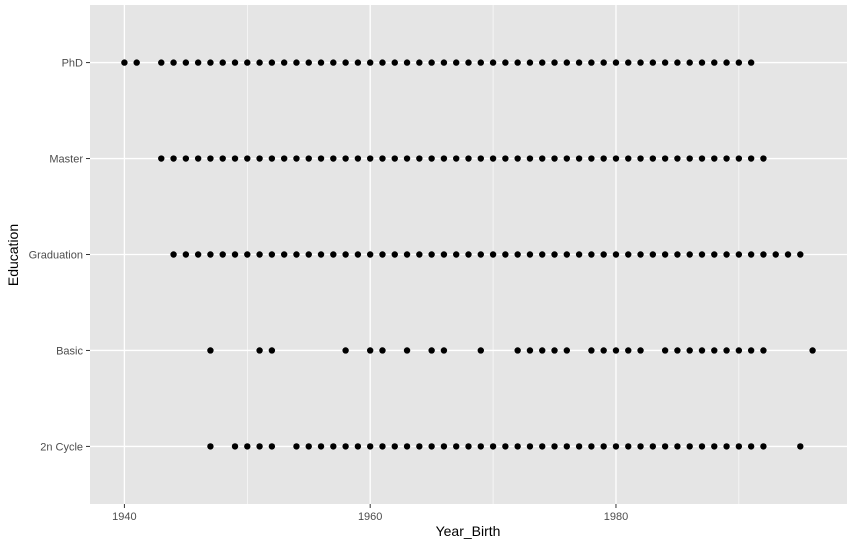  What do you see at coordinates (72, 64) in the screenshot?
I see `y-tick-label: PhD` at bounding box center [72, 64].